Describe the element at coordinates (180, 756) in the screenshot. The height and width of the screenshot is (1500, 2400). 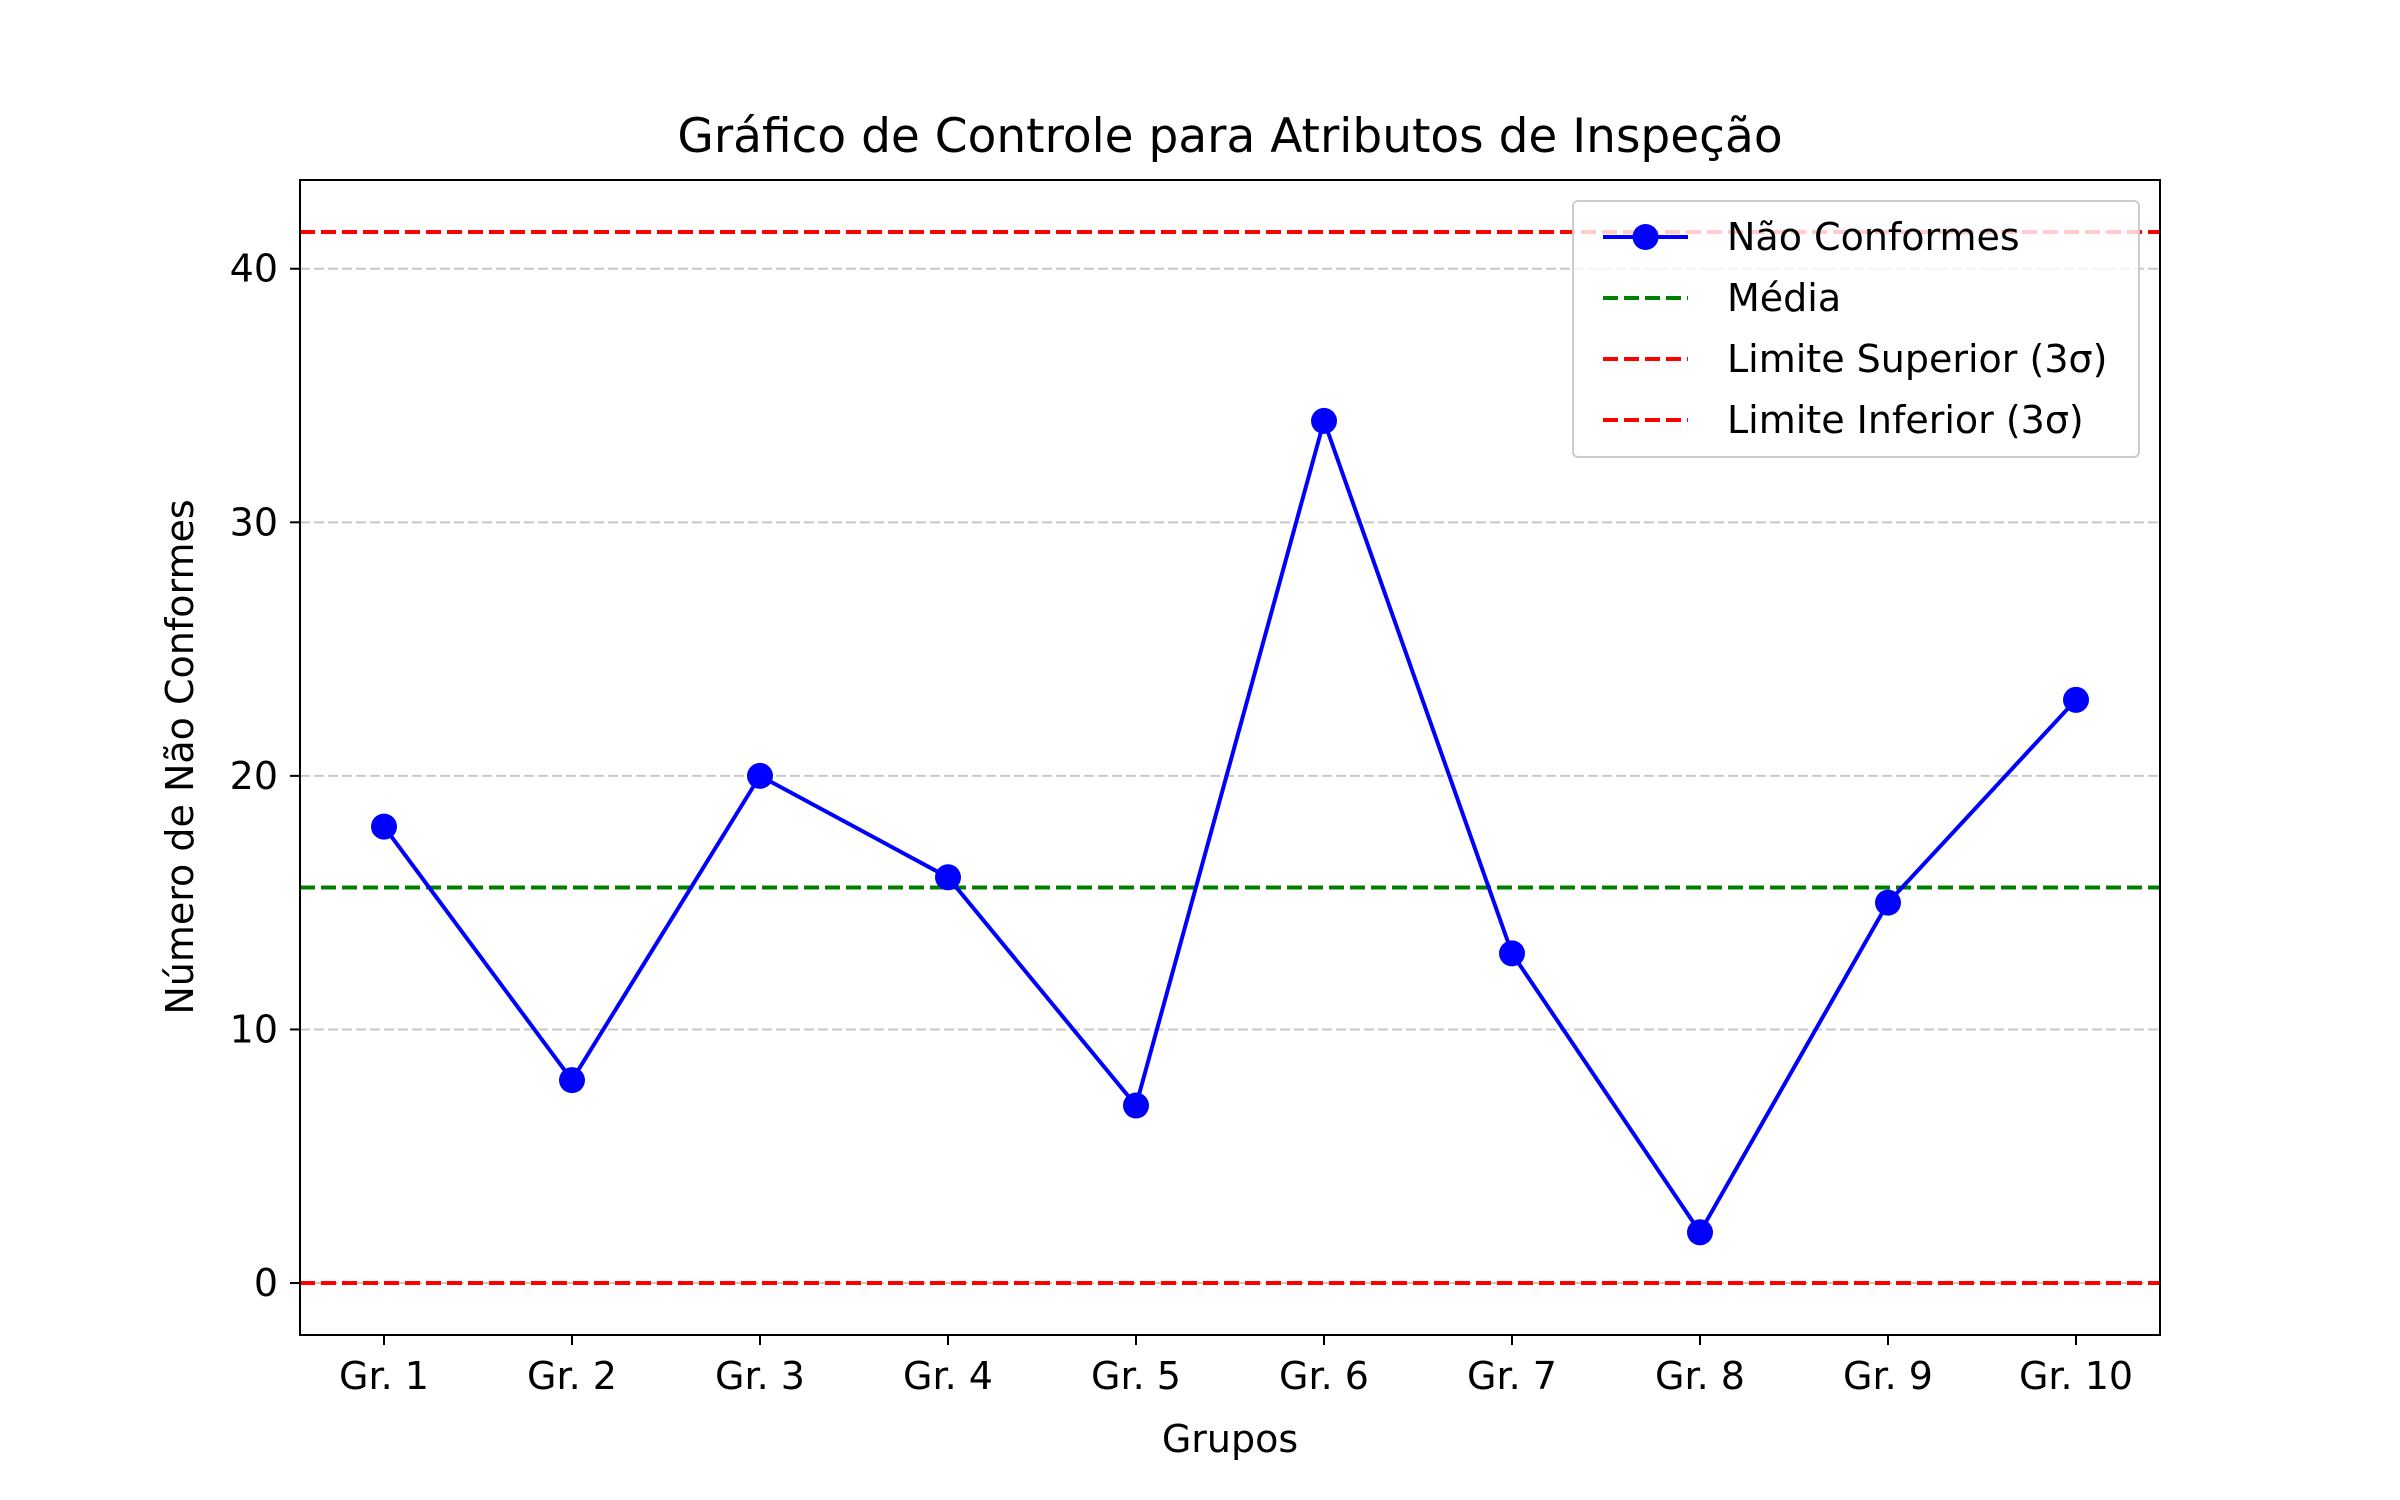
I see `y-axis-title: Número de Não Conformes` at that location.